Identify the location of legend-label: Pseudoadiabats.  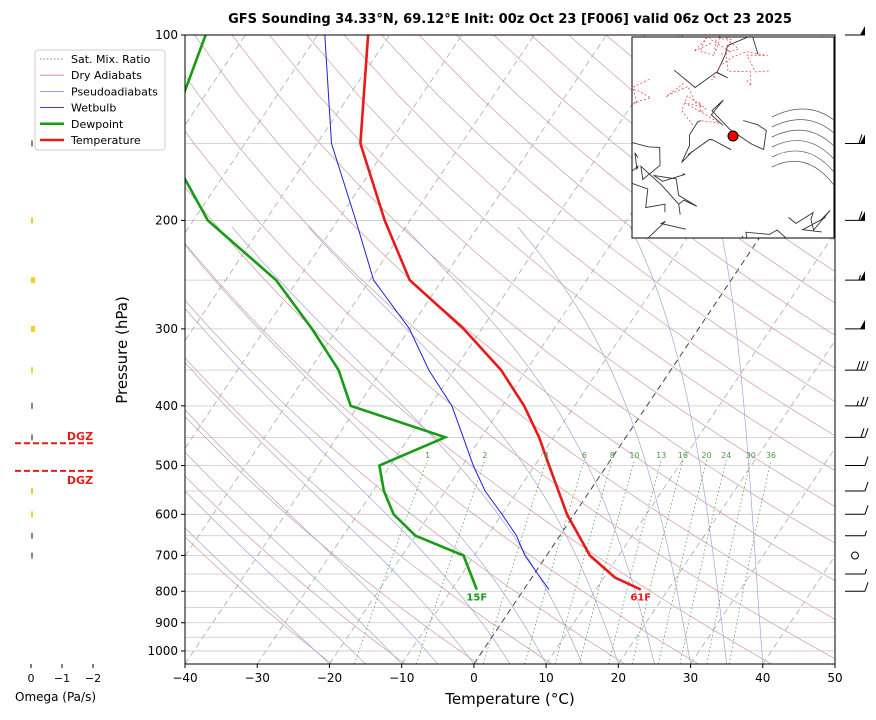
(114, 91).